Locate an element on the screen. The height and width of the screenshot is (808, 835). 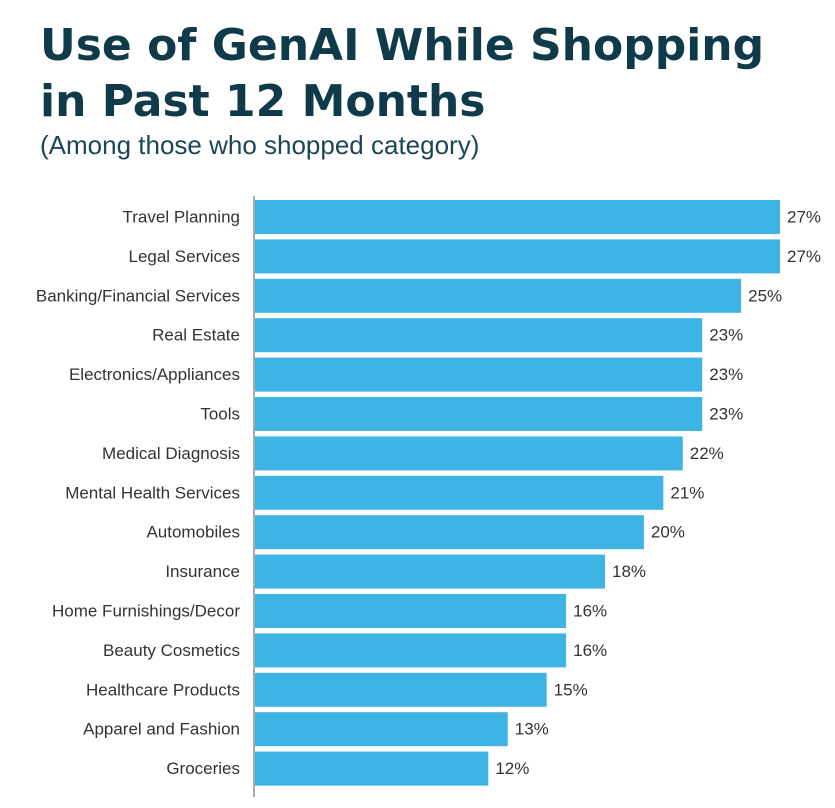
category-label: Real Estate is located at coordinates (196, 335).